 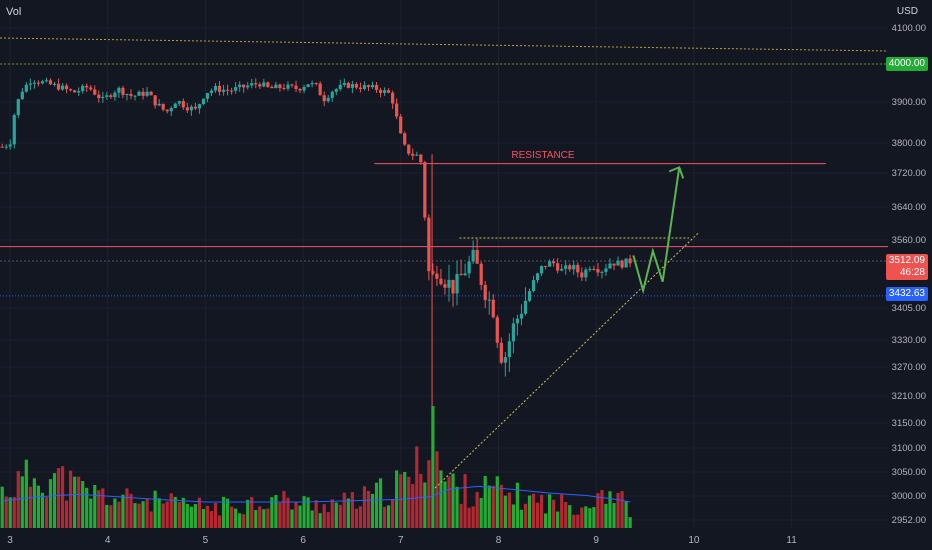 I want to click on time-tick-label: 11, so click(x=791, y=540).